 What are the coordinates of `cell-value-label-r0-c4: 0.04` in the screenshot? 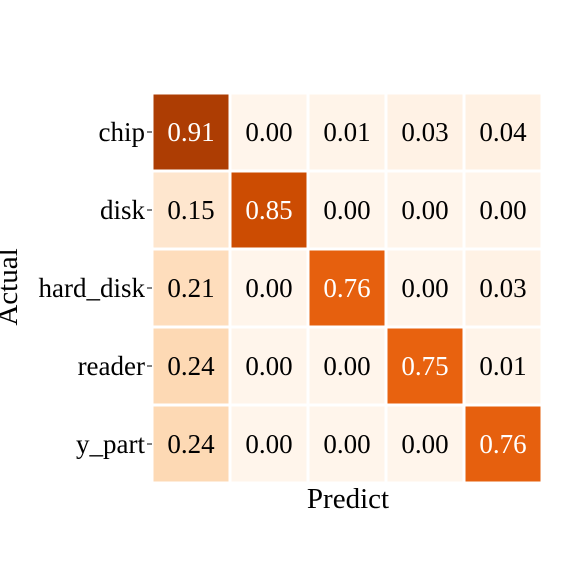 It's located at (503, 132).